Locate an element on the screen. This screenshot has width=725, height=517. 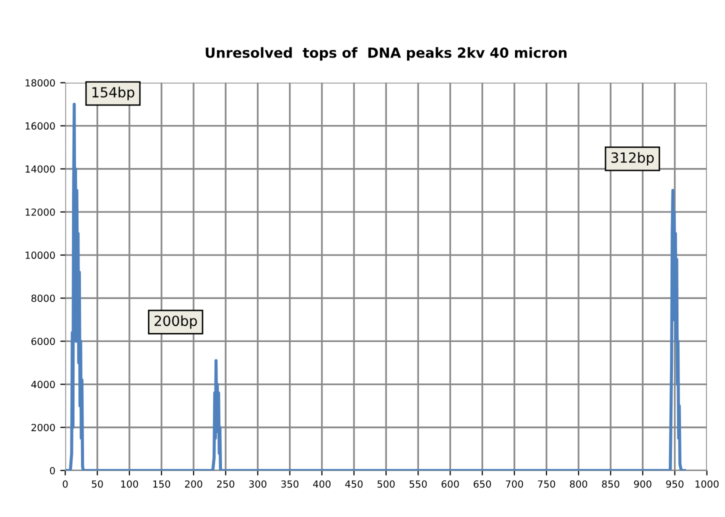
y-tick-label: 6000 is located at coordinates (43, 342).